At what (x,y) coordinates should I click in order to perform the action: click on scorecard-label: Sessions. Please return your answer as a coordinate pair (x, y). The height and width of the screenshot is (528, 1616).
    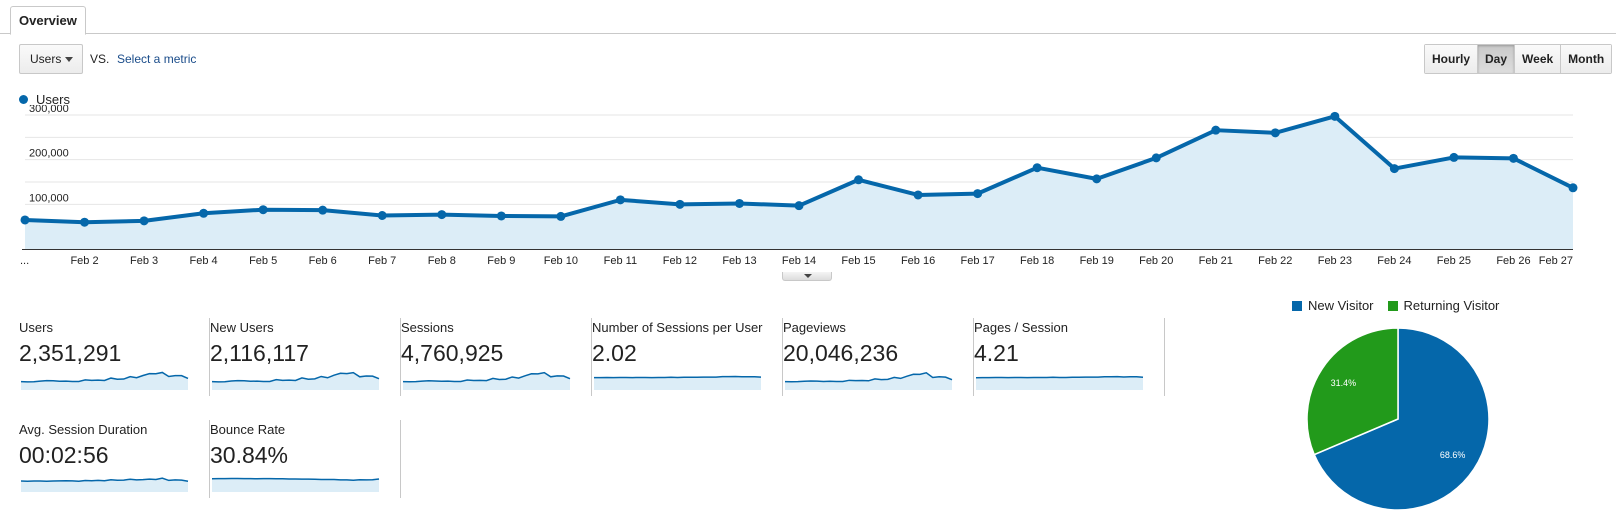
    Looking at the image, I should click on (427, 327).